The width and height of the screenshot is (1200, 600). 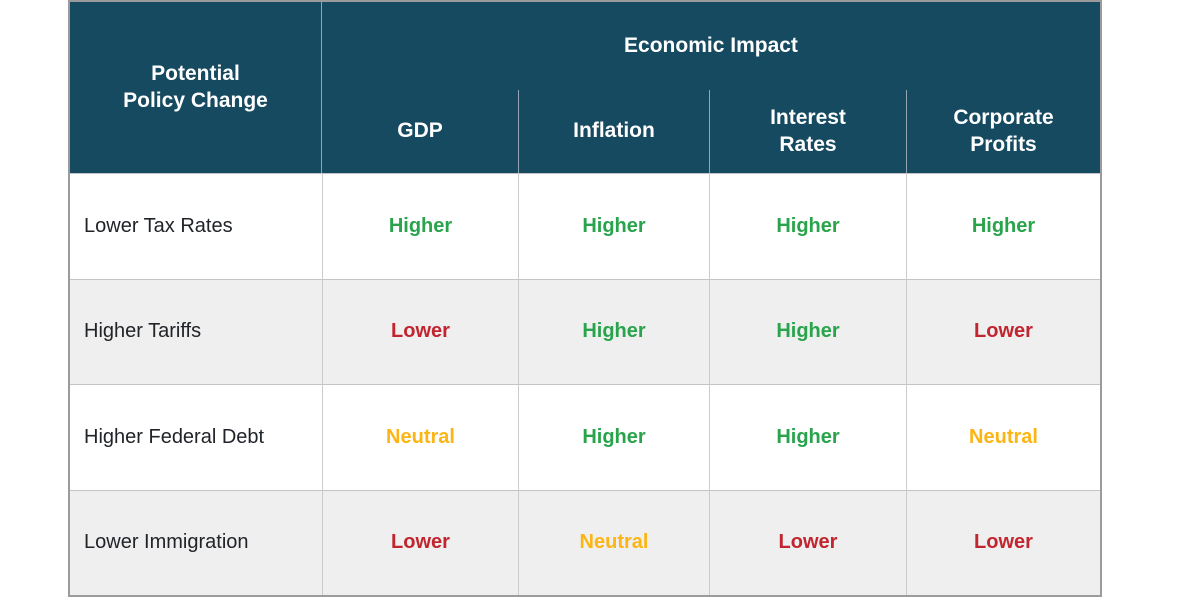 I want to click on column-header-corporate-profits: Corporate Profits, so click(x=1003, y=131).